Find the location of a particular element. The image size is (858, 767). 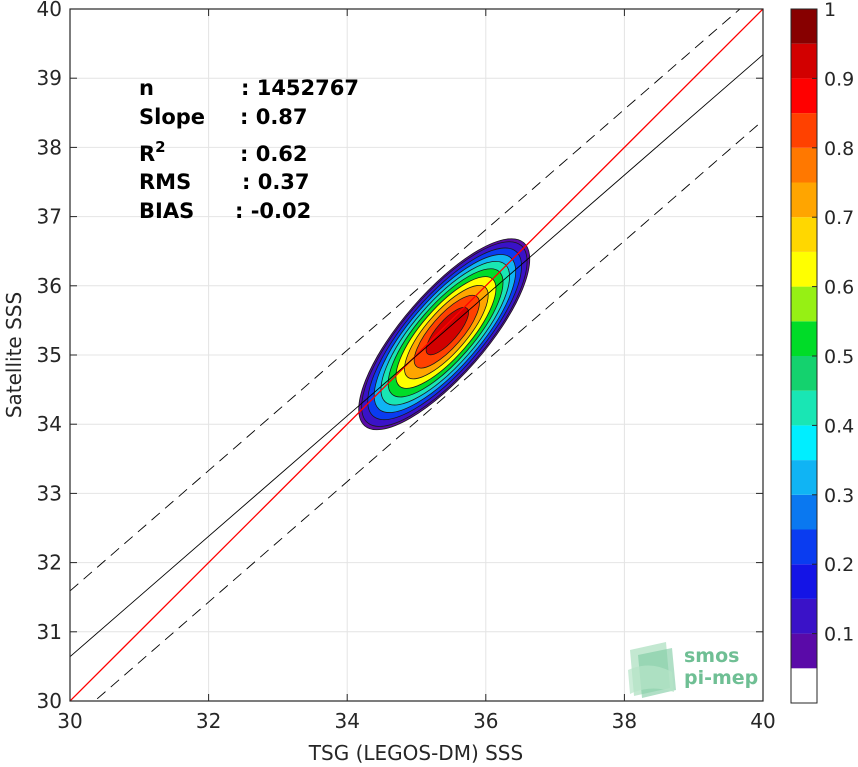

colorbar: 0.1 0.2 0.3 0.4 0.5 0.6 0.7 0.8 0.9 1 is located at coordinates (822, 352).